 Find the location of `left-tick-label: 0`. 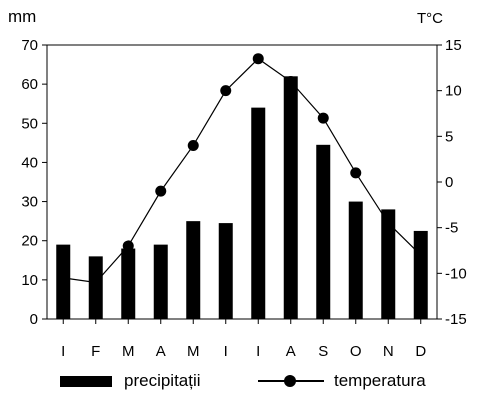

left-tick-label: 0 is located at coordinates (34, 319).